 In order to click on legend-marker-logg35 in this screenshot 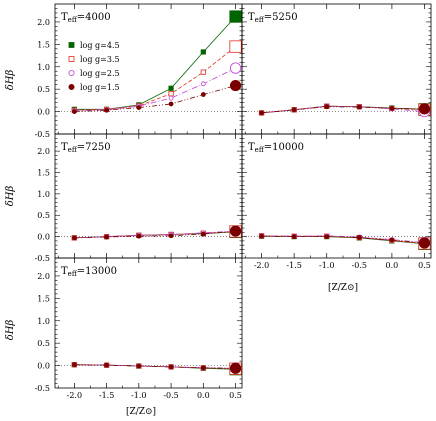, I will do `click(71, 59)`.